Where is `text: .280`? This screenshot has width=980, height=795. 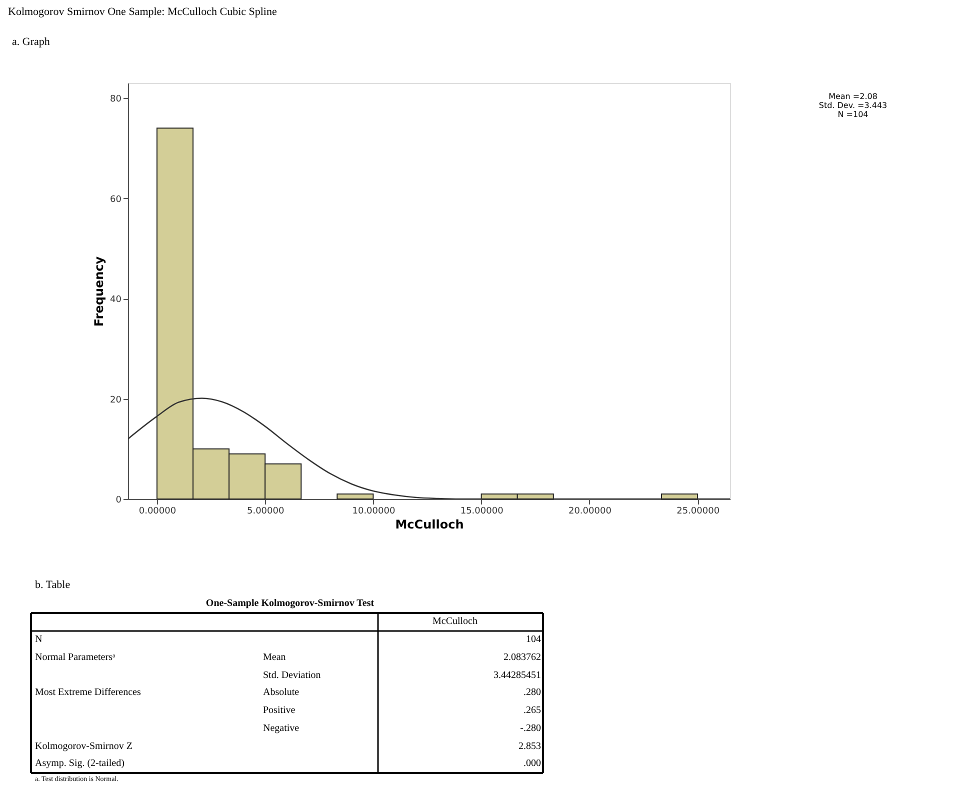 text: .280 is located at coordinates (532, 692).